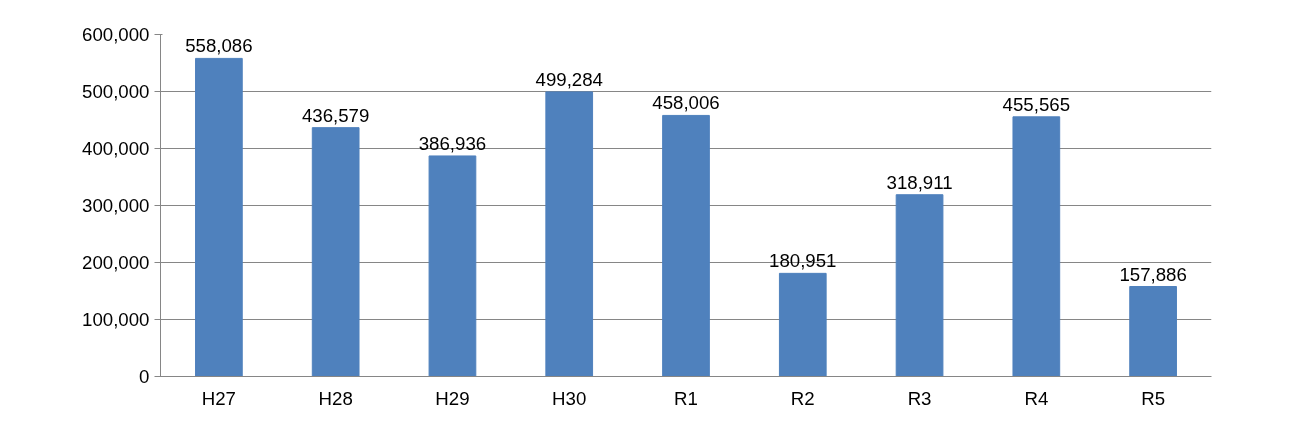 The height and width of the screenshot is (422, 1309). What do you see at coordinates (919, 398) in the screenshot?
I see `x-tick-label: R3` at bounding box center [919, 398].